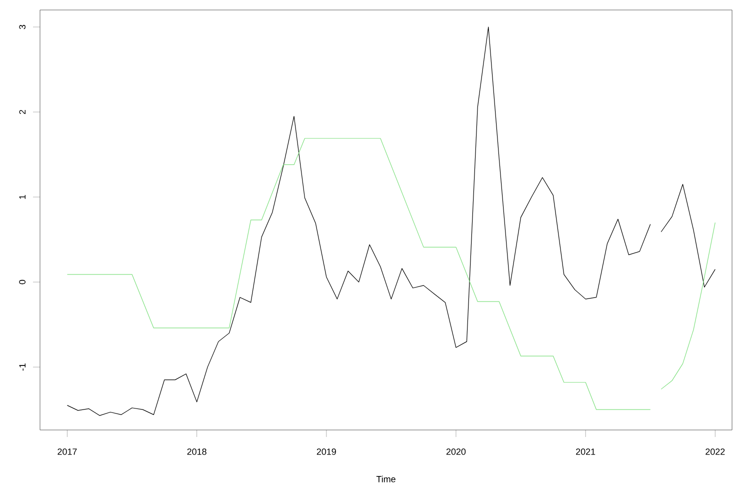 Image resolution: width=733 pixels, height=490 pixels. Describe the element at coordinates (22, 112) in the screenshot. I see `y-tick-label: 2` at that location.